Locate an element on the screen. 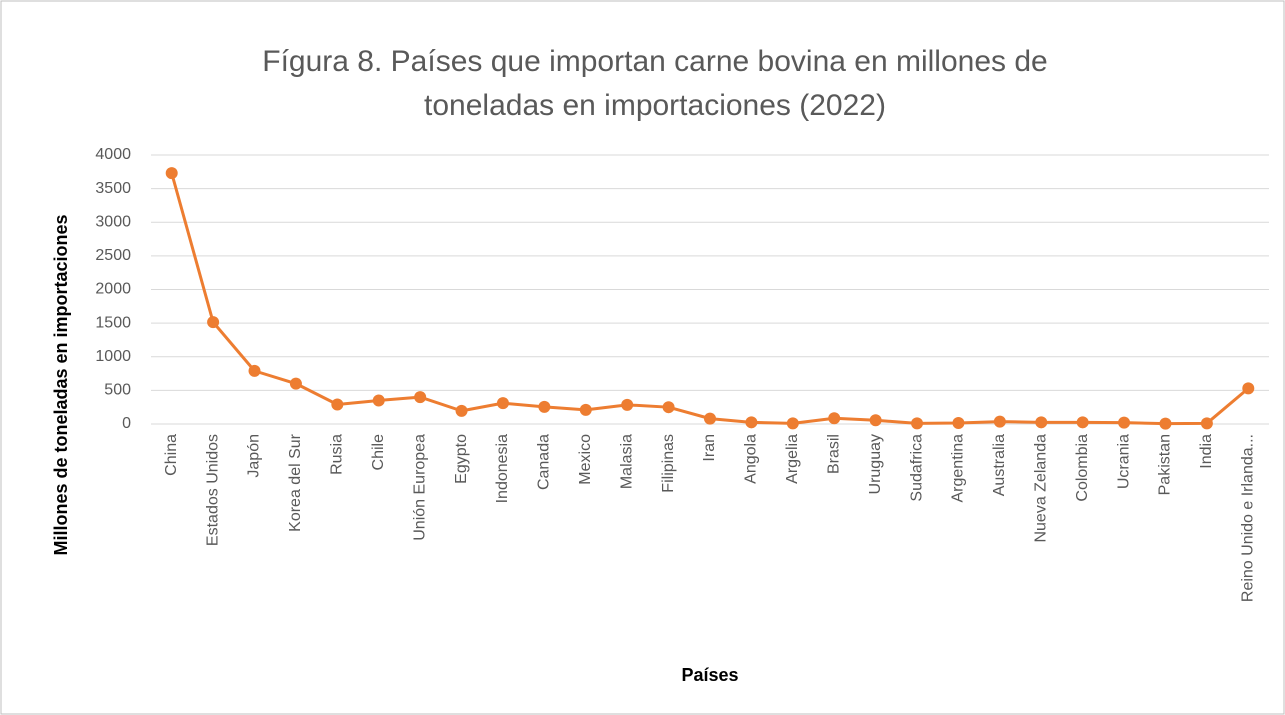  x-tick-label: Japón is located at coordinates (254, 456).